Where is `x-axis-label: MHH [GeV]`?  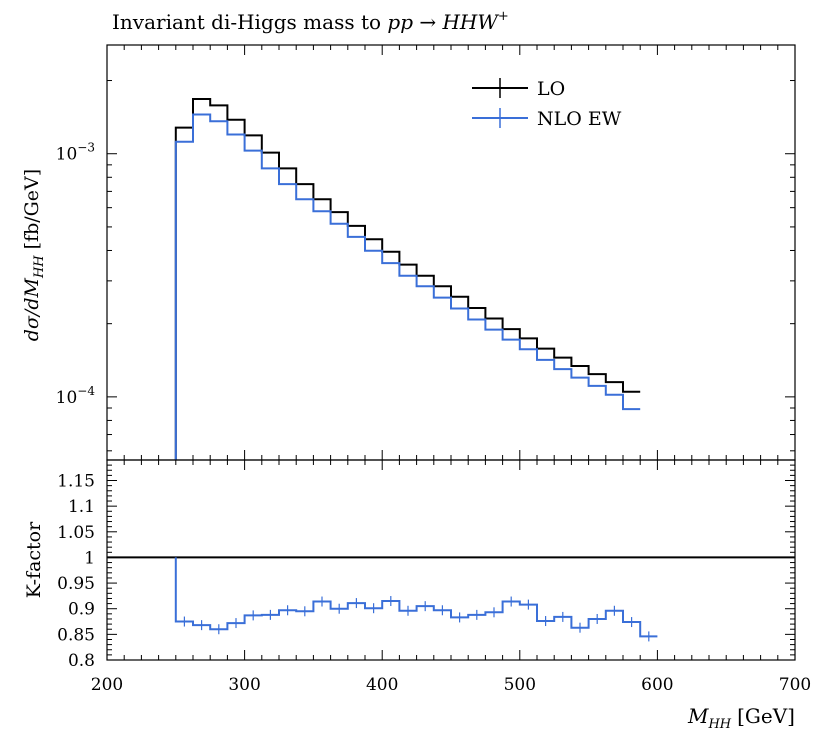
x-axis-label: MHH [GeV] is located at coordinates (741, 717).